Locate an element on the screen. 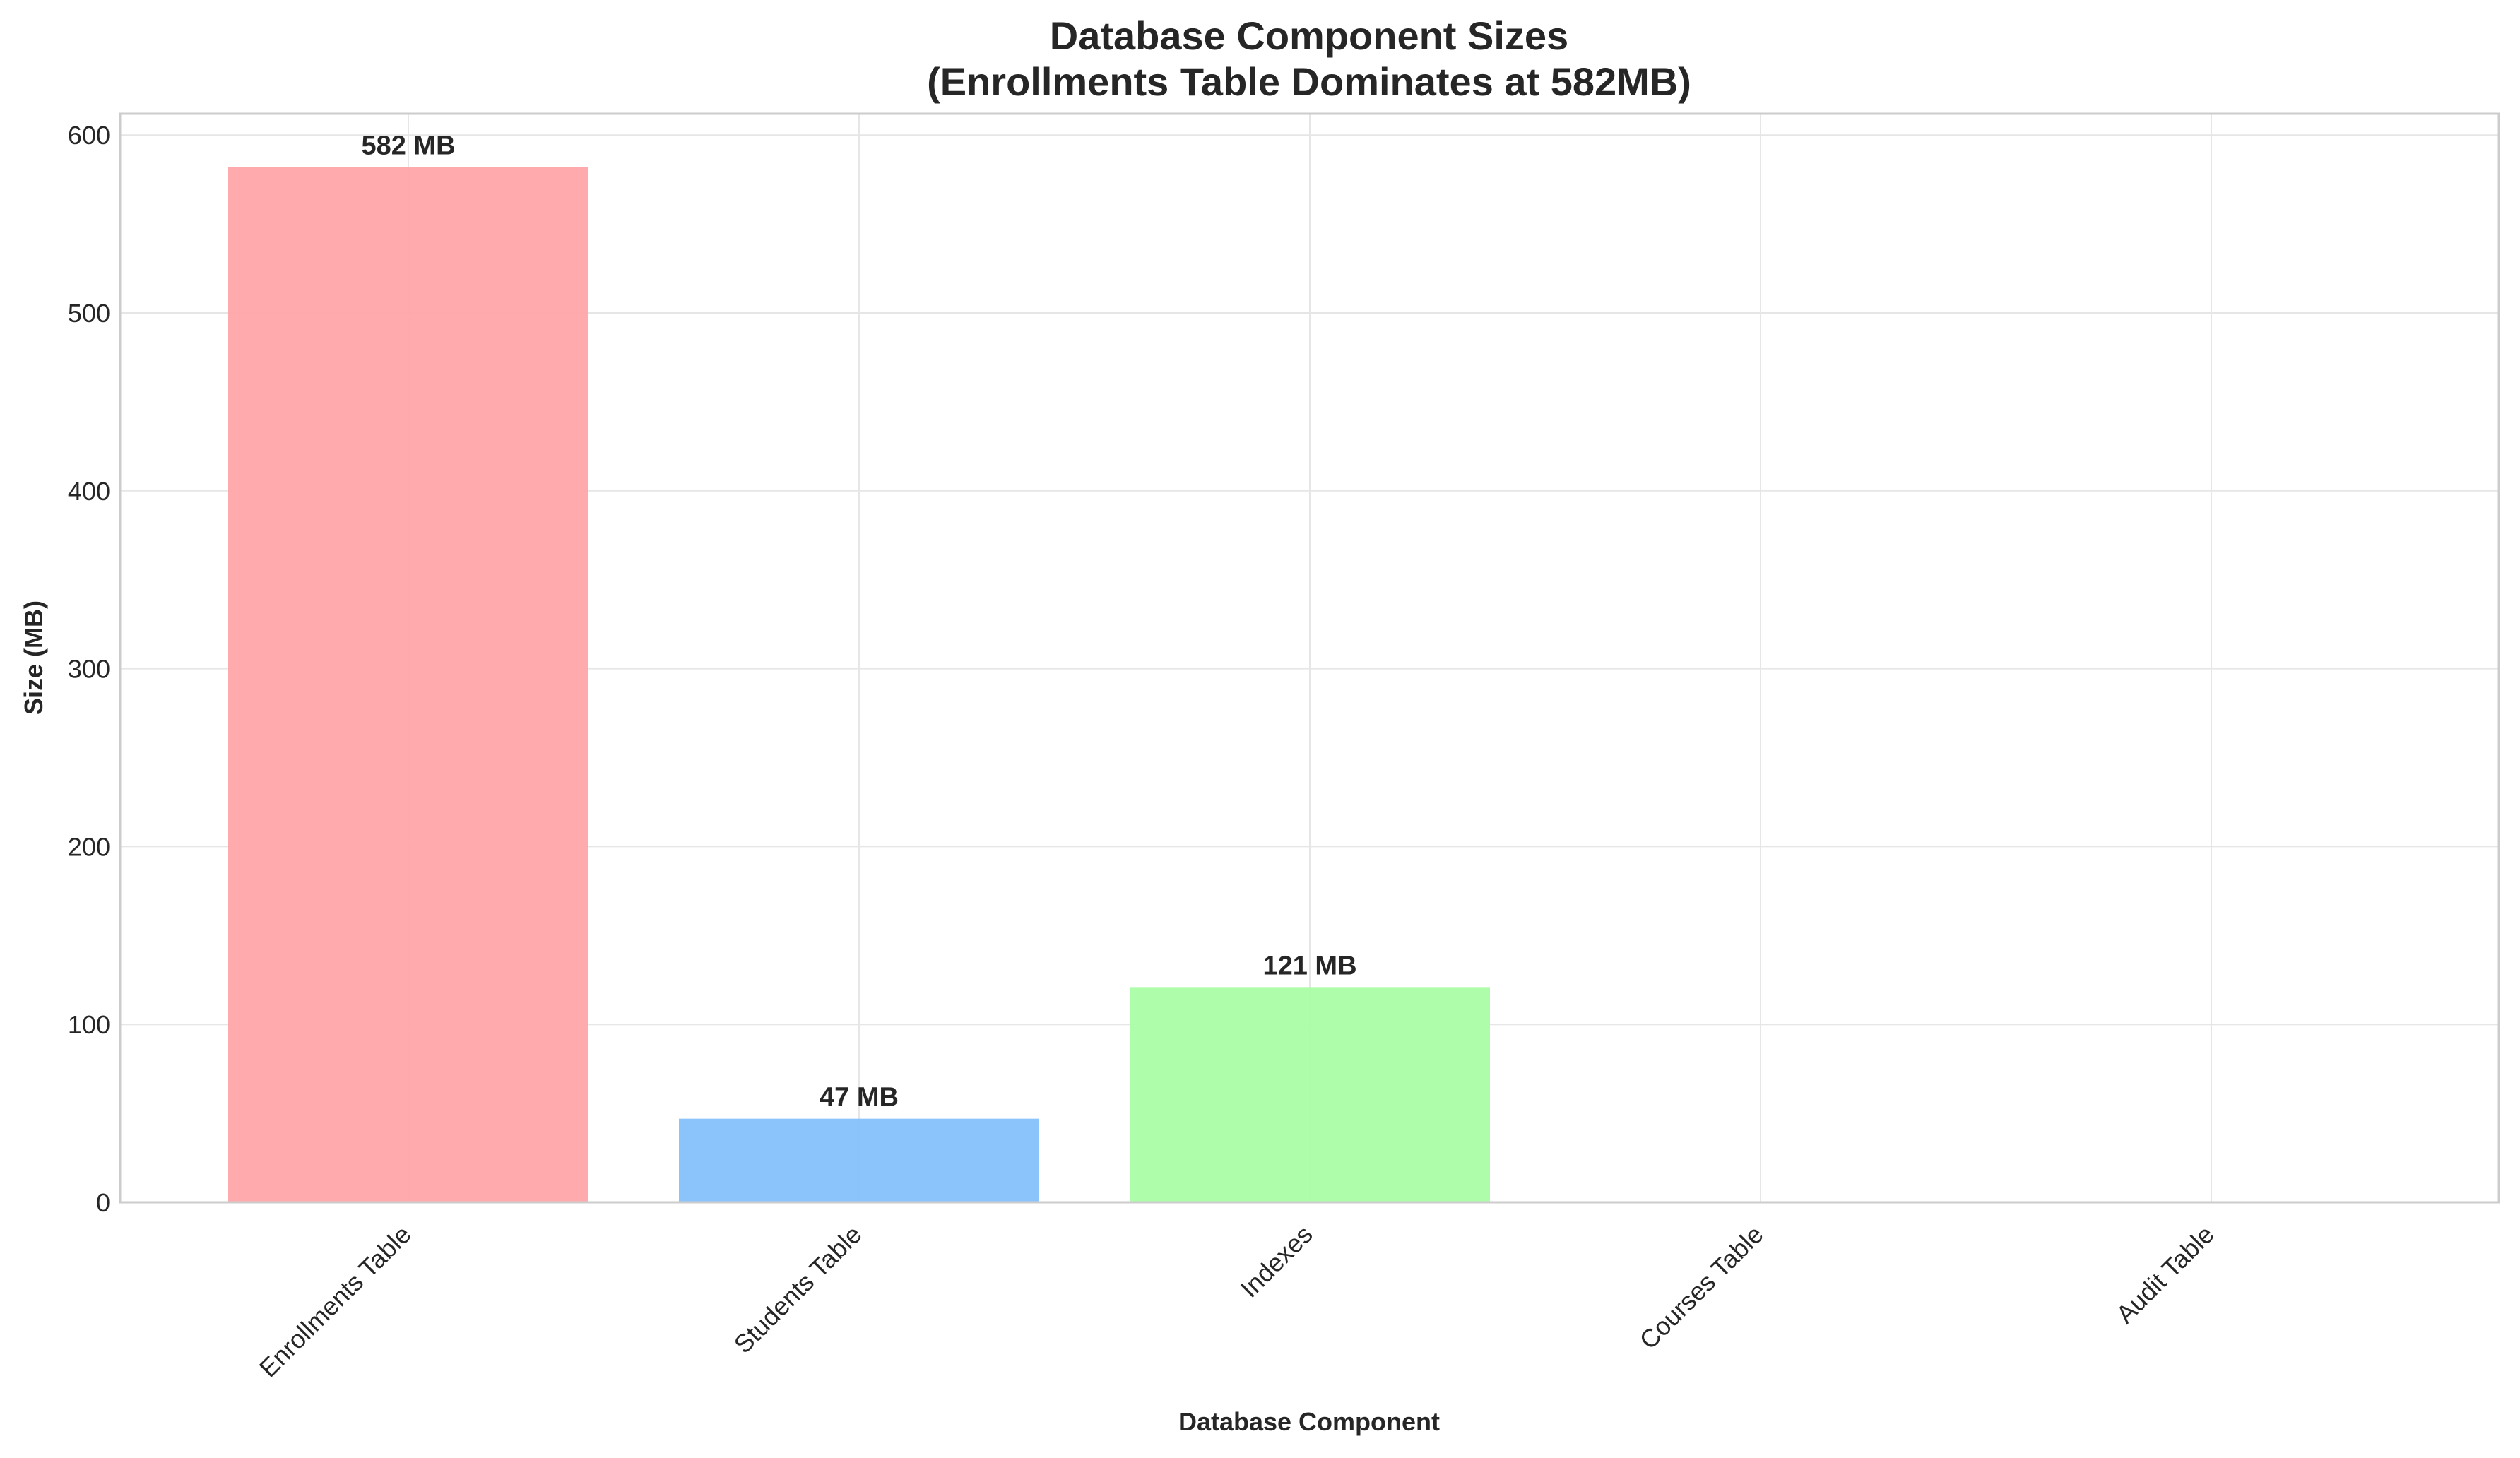 The height and width of the screenshot is (1458, 2520). bar-students-table is located at coordinates (859, 1160).